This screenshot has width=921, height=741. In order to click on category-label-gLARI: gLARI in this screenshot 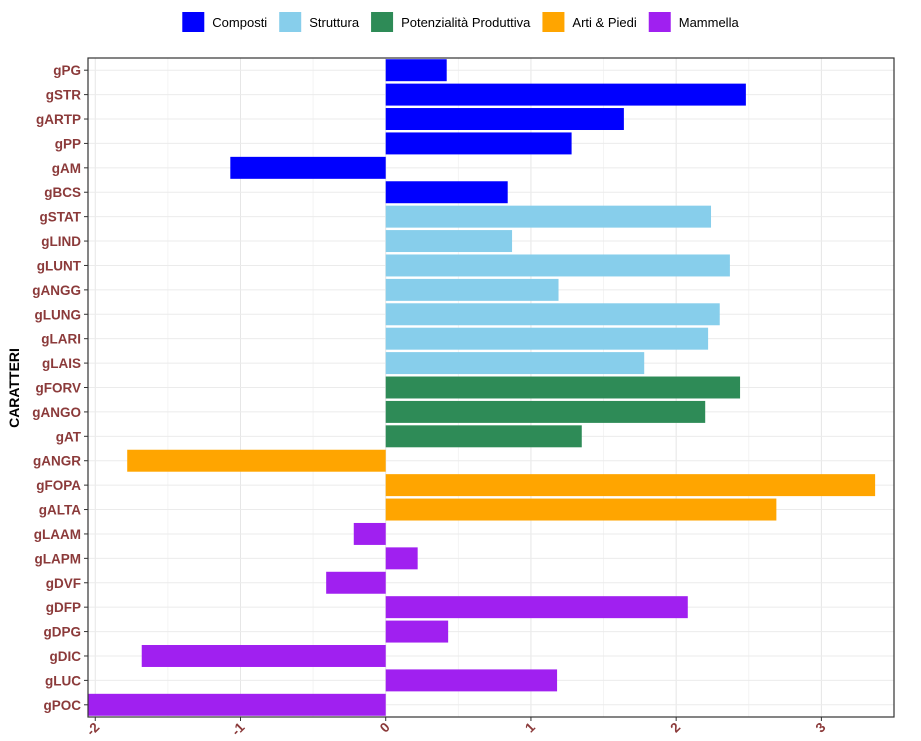, I will do `click(61, 339)`.